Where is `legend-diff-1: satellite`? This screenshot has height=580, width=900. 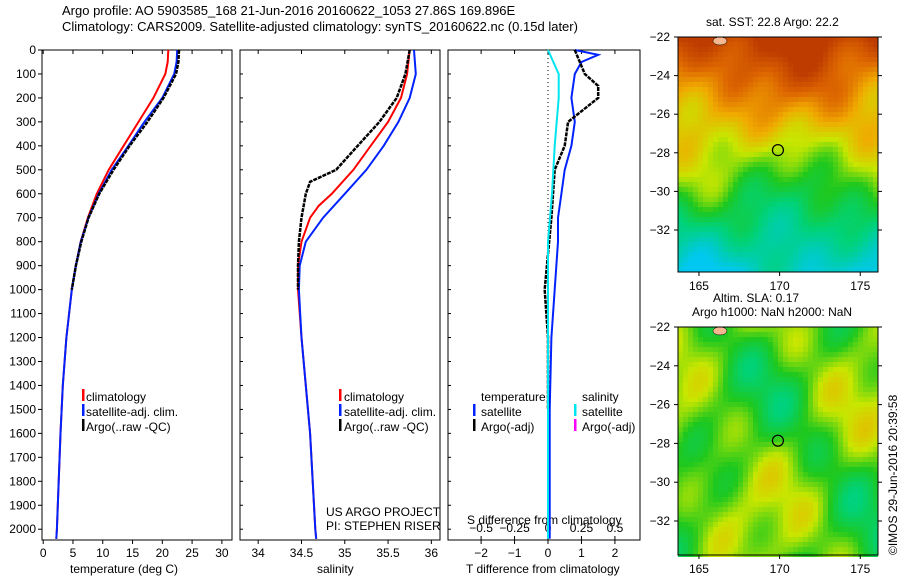
legend-diff-1: satellite is located at coordinates (501, 412).